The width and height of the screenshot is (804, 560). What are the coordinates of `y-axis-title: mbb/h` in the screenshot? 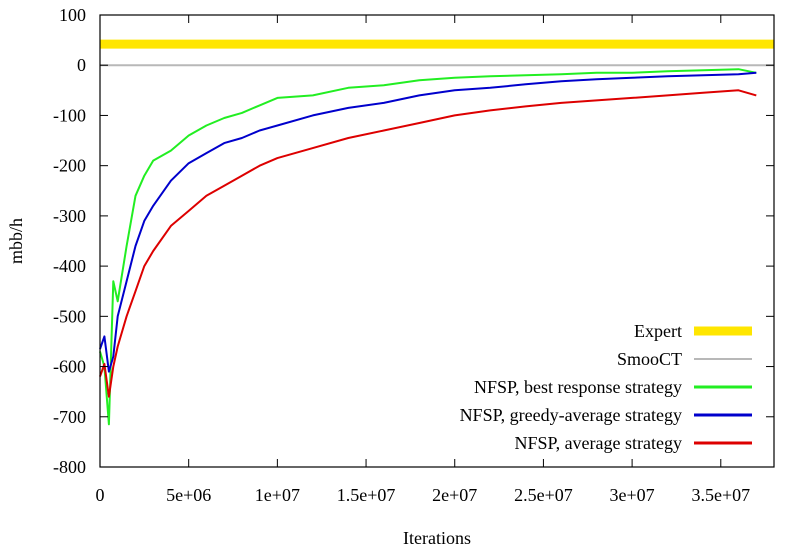 It's located at (16, 241).